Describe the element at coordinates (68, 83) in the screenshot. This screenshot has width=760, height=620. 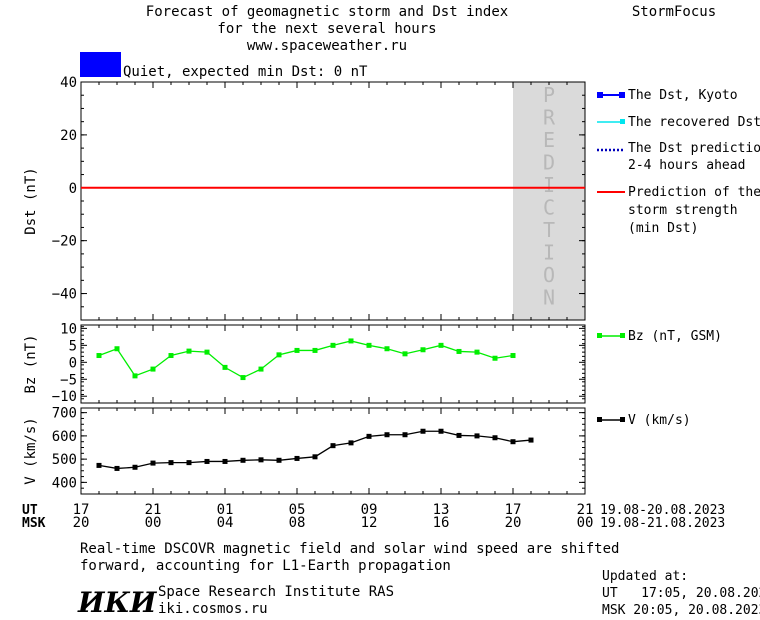
I see `y-tick-label: 40` at that location.